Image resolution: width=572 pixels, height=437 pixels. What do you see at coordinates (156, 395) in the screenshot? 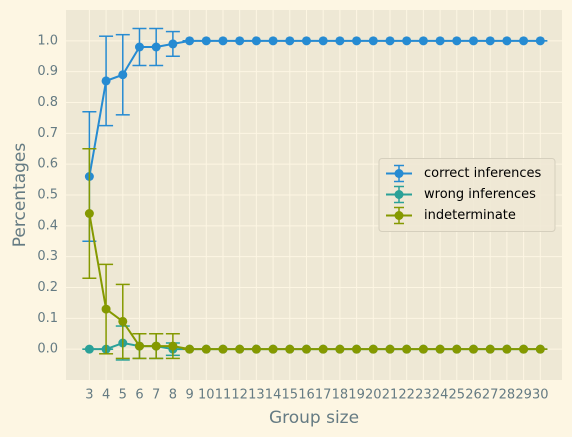
I see `x-tick-label: 7` at bounding box center [156, 395].